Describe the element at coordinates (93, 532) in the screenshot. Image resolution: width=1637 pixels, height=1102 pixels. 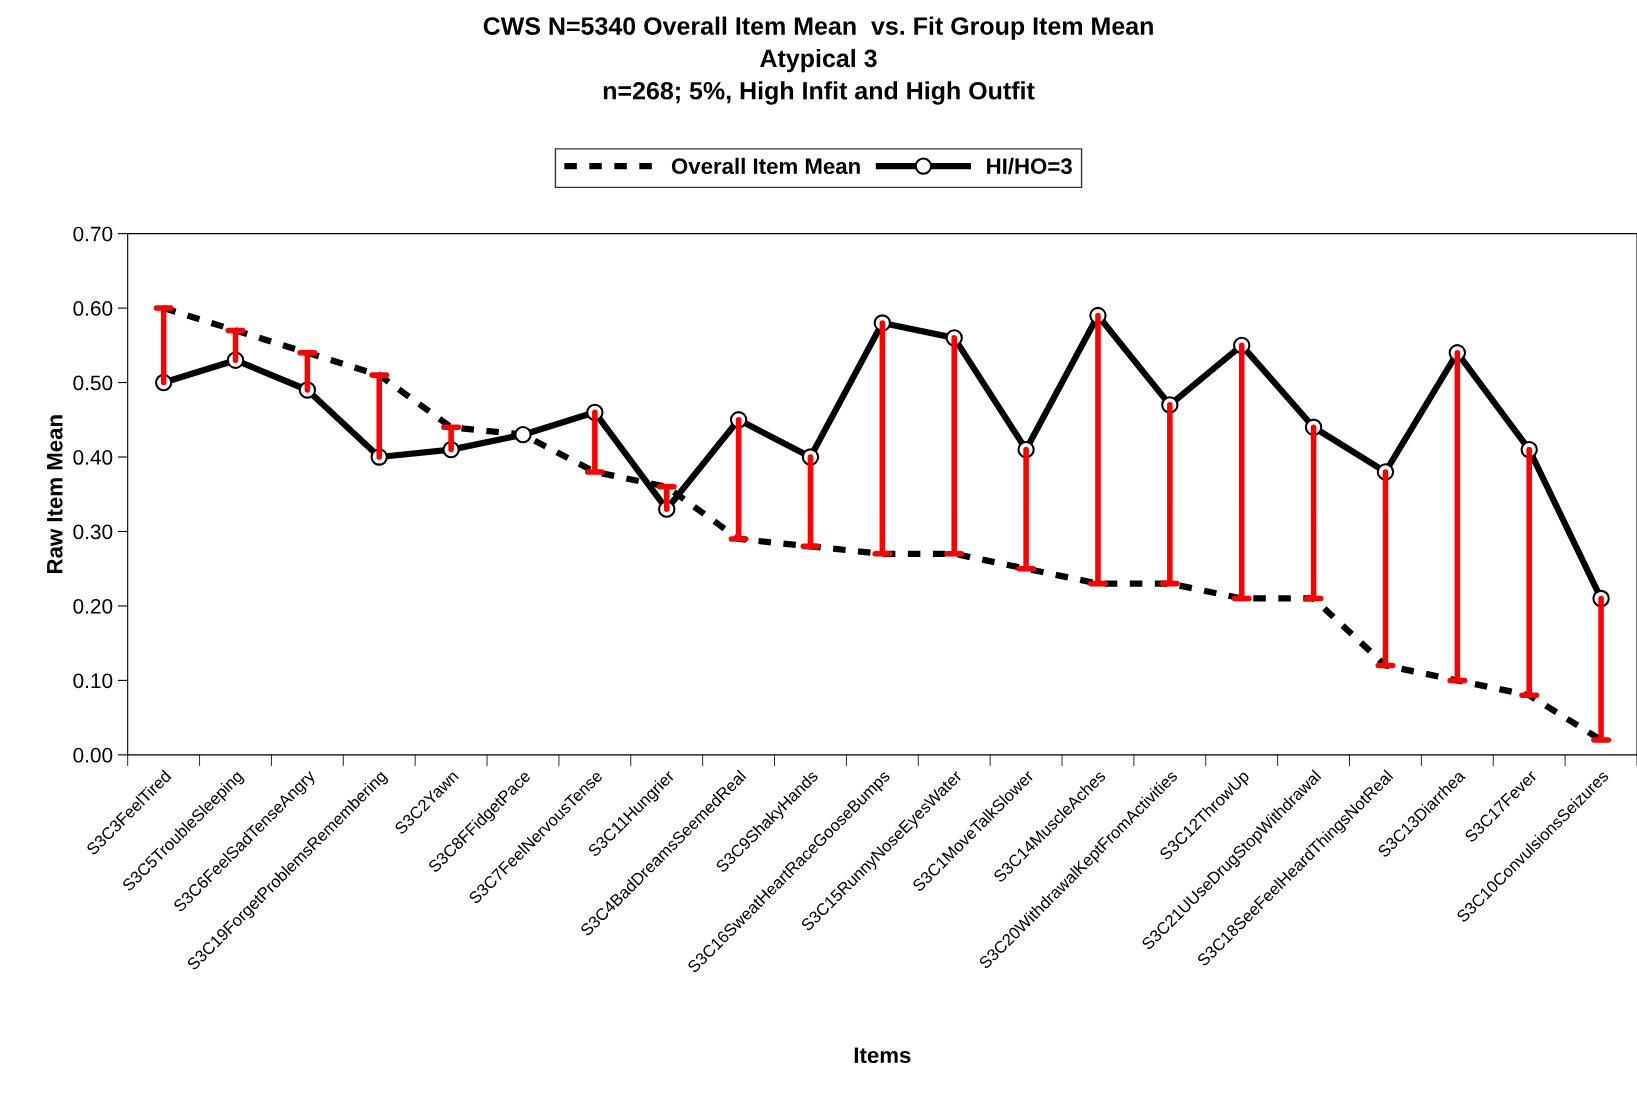
I see `y-tick-label: 0.30` at that location.